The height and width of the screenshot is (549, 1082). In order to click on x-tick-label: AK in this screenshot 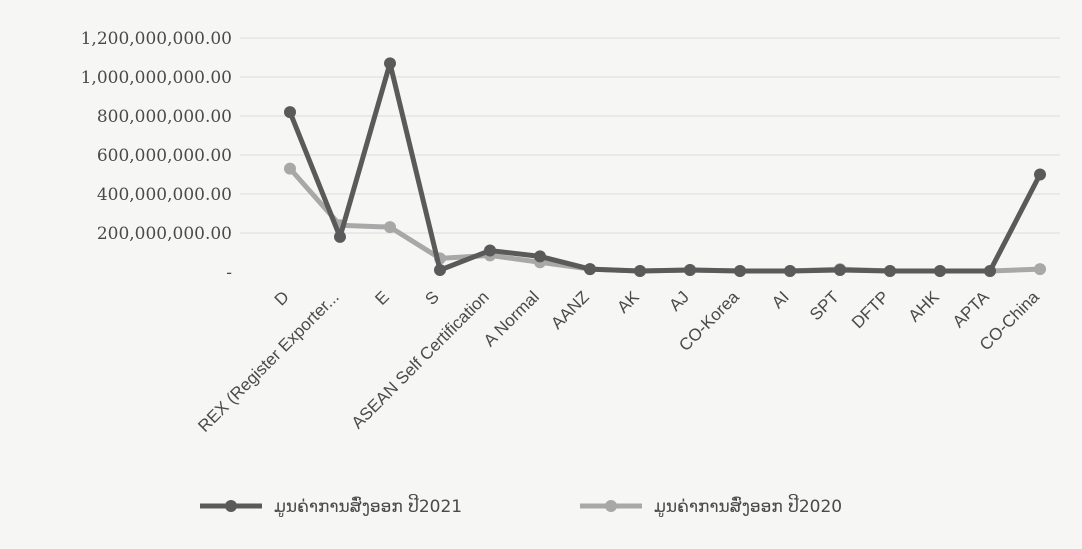, I will do `click(628, 302)`.